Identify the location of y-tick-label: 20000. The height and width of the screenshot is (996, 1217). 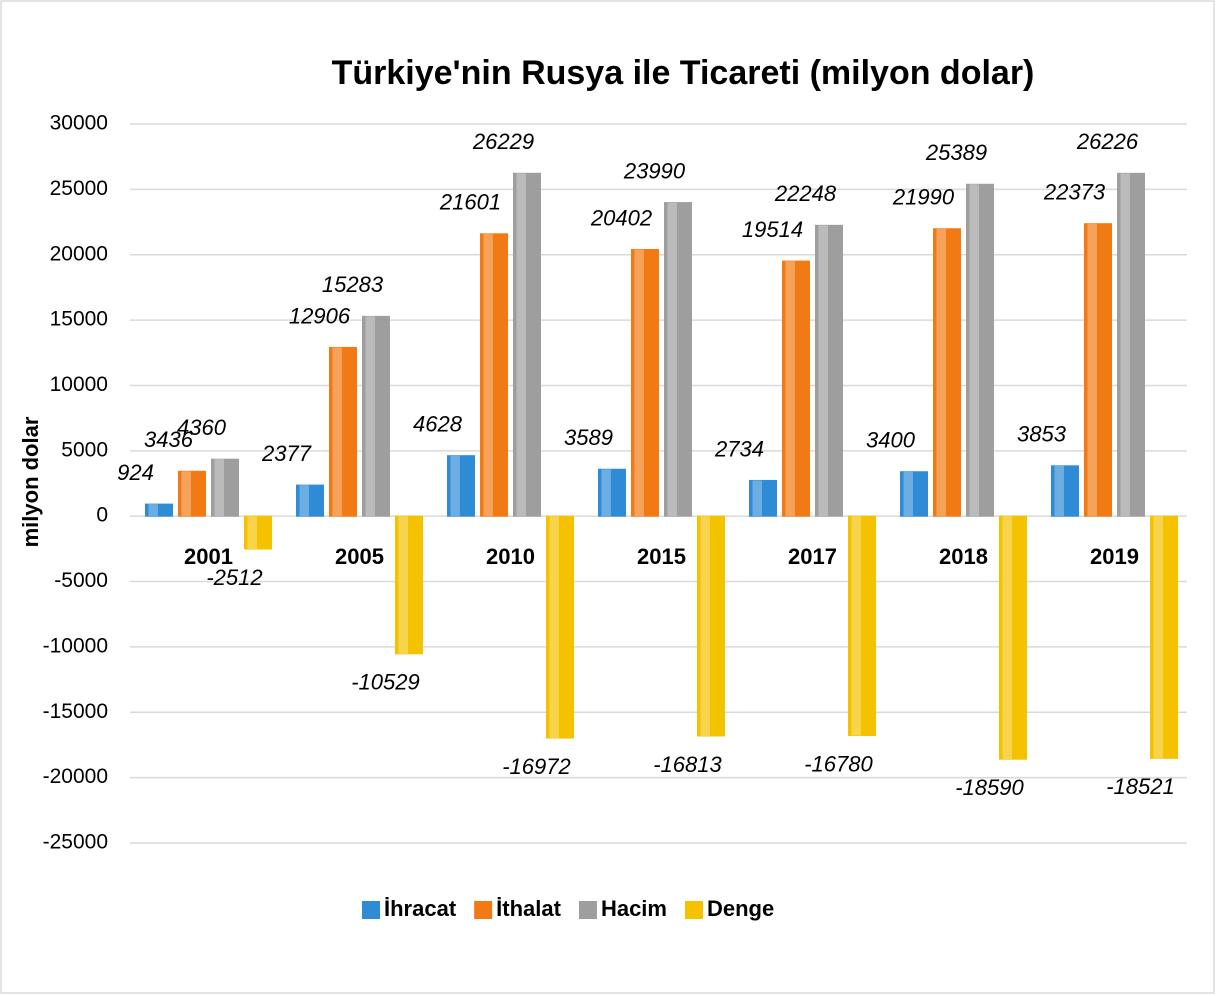
(79, 253).